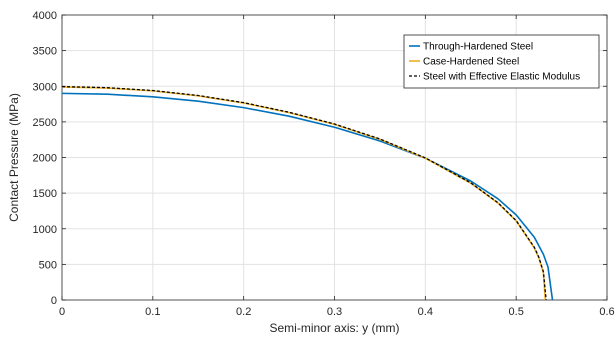 The height and width of the screenshot is (338, 616). Describe the element at coordinates (501, 77) in the screenshot. I see `legend-label: Steel with Effective Elastic Modulus` at that location.